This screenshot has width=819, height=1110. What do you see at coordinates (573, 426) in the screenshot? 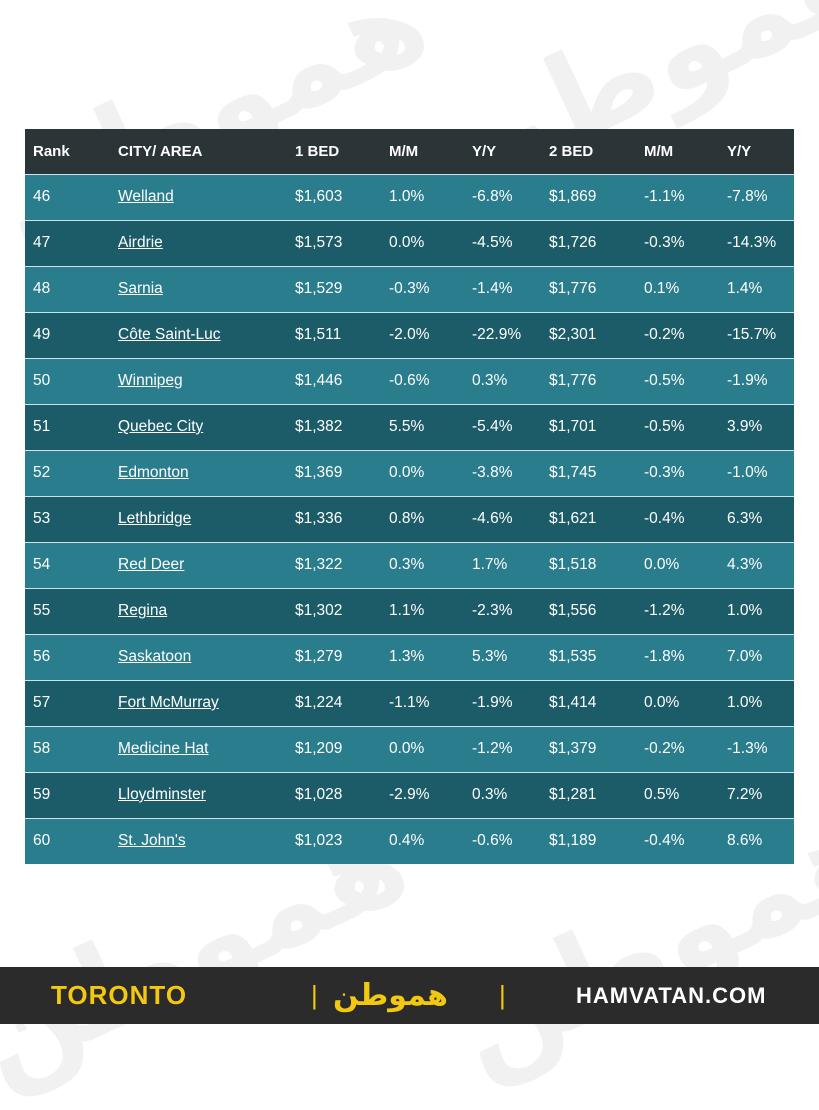
I see `two-bed-price-cell: $1,701` at bounding box center [573, 426].